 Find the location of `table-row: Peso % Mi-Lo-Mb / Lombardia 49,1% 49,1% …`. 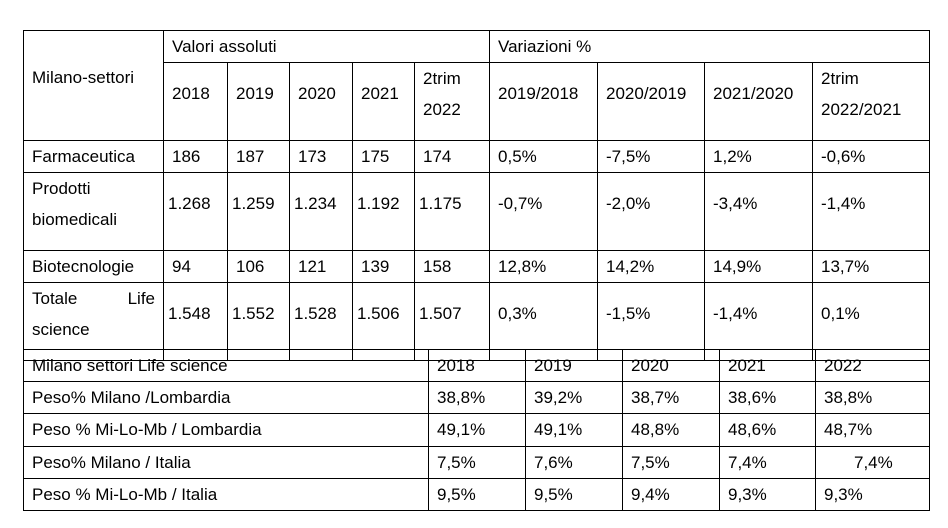

table-row: Peso % Mi-Lo-Mb / Lombardia 49,1% 49,1% … is located at coordinates (476, 430).